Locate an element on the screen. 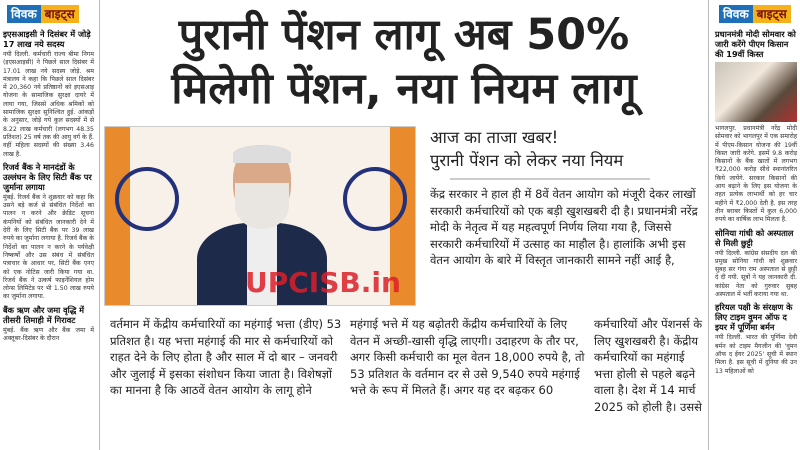  divider is located at coordinates (550, 179).